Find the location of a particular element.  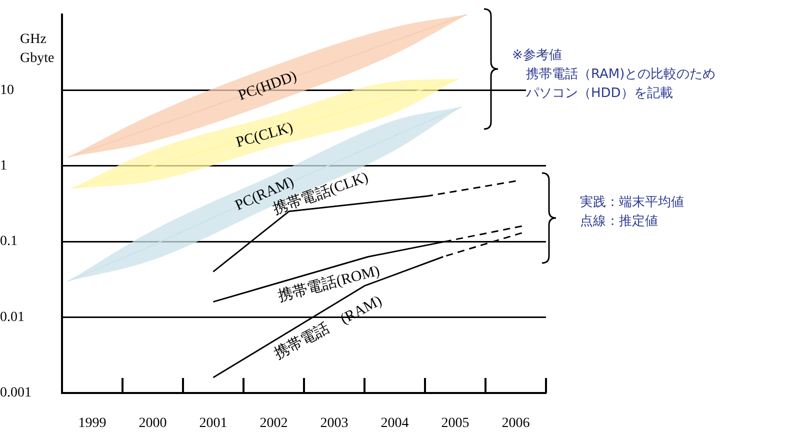

text: 点線：推定値 is located at coordinates (619, 221).